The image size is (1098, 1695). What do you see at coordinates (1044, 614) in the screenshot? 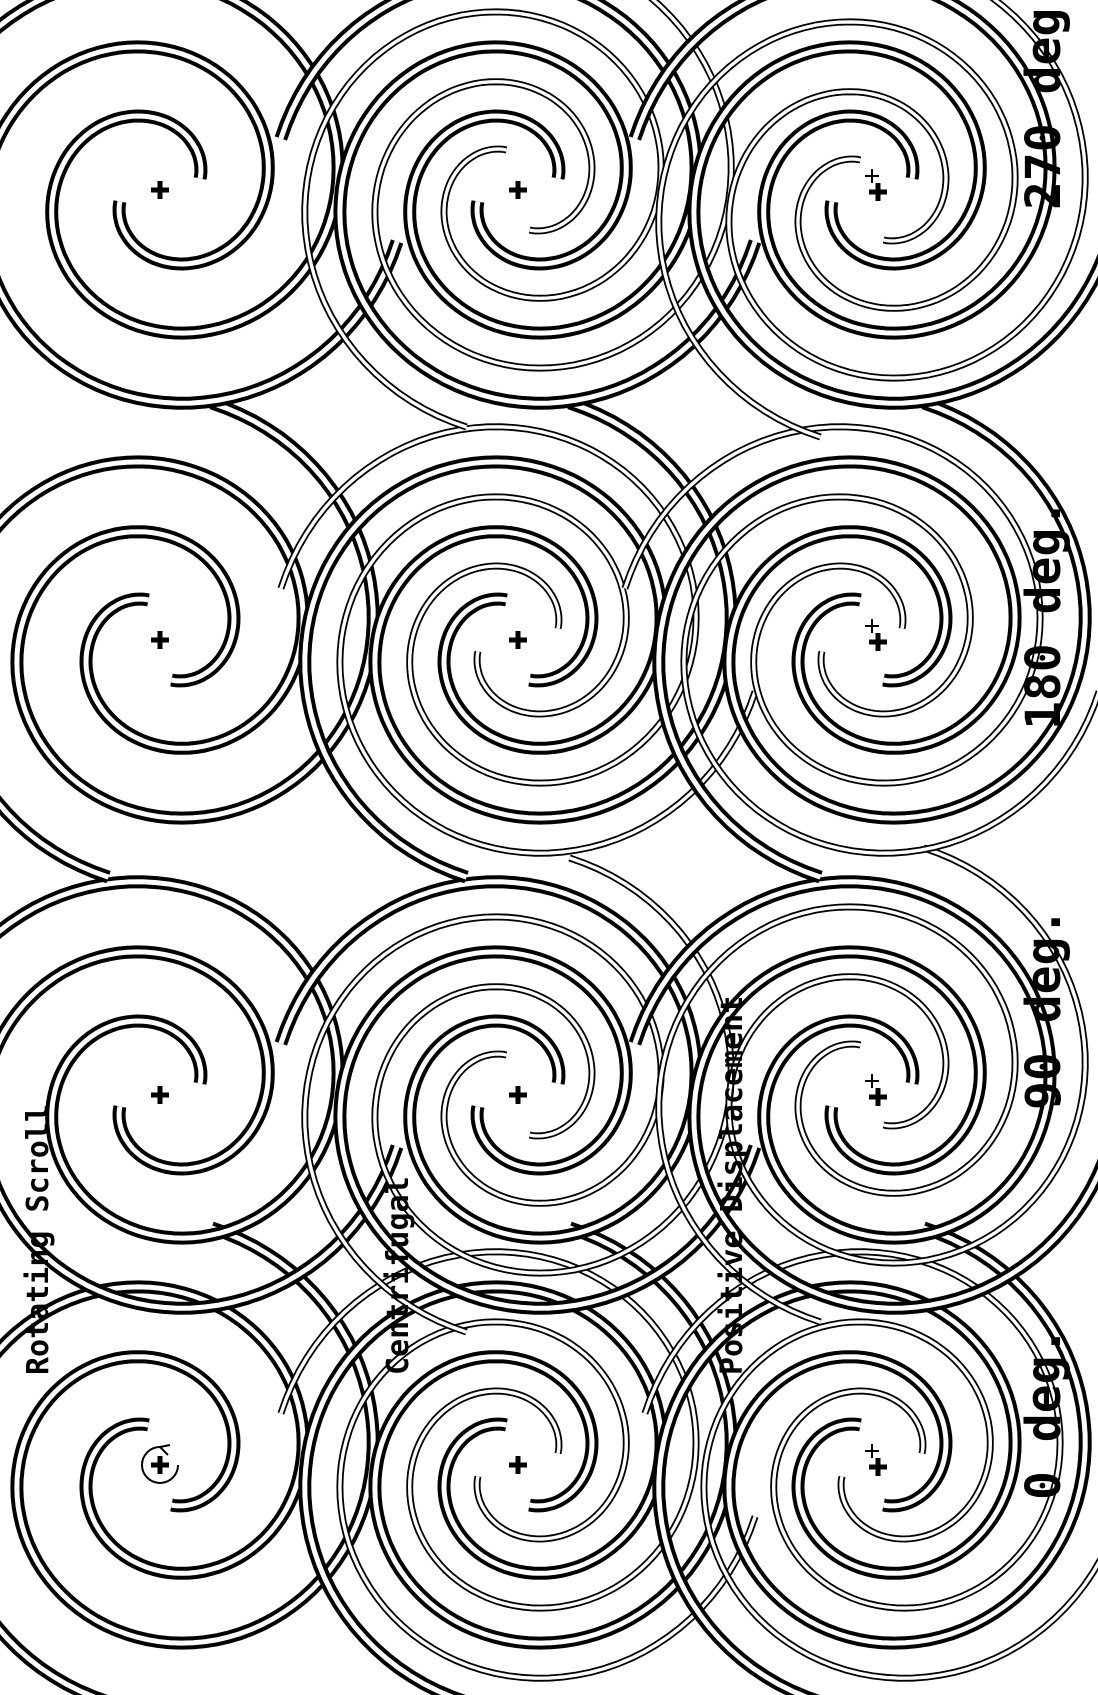
I see `angle-label-180: 180 deg.` at bounding box center [1044, 614].